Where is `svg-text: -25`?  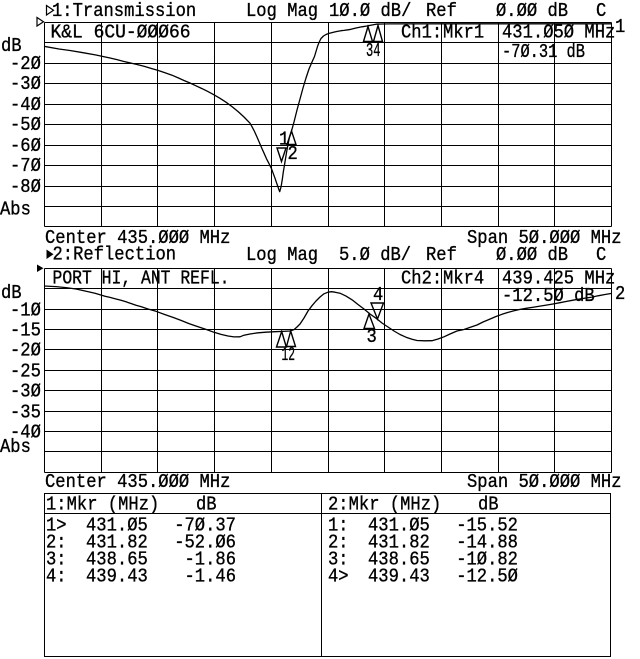
svg-text: -25 is located at coordinates (25, 372).